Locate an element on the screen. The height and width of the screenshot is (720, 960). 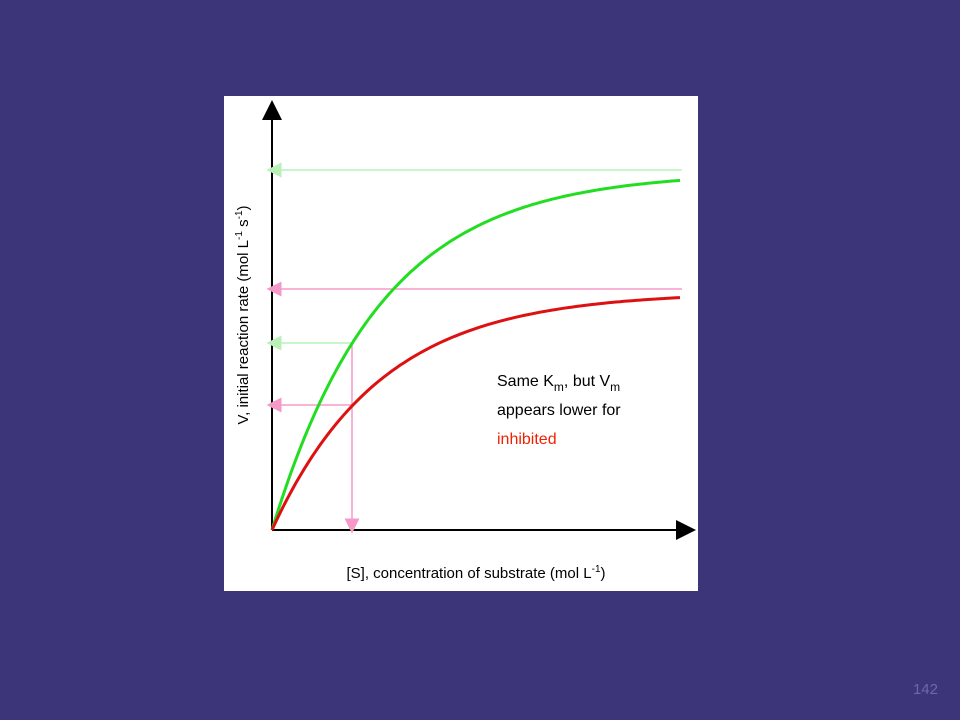
y-label-text: s is located at coordinates (243, 225).